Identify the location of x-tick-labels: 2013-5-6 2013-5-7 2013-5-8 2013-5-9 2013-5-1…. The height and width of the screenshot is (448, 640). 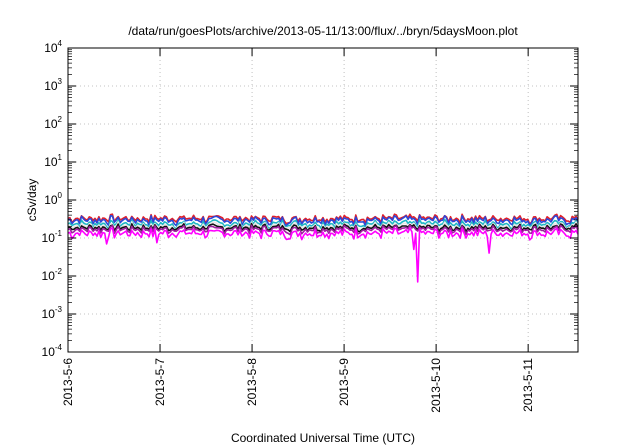
(298, 385).